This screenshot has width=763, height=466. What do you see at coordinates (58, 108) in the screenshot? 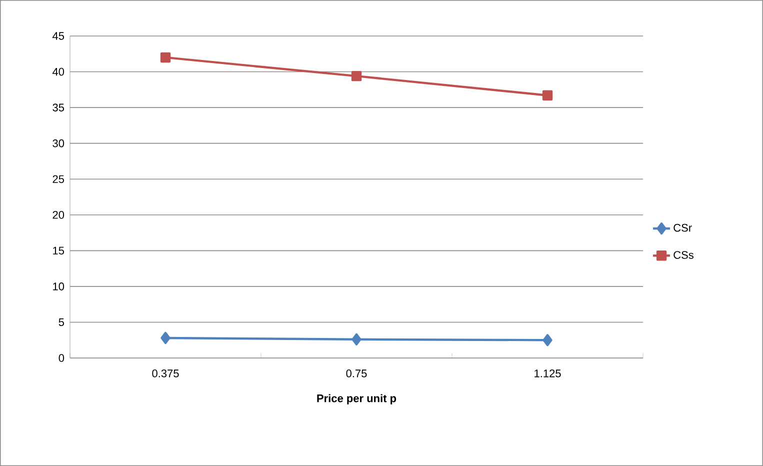
I see `y-tick-label: 35` at bounding box center [58, 108].